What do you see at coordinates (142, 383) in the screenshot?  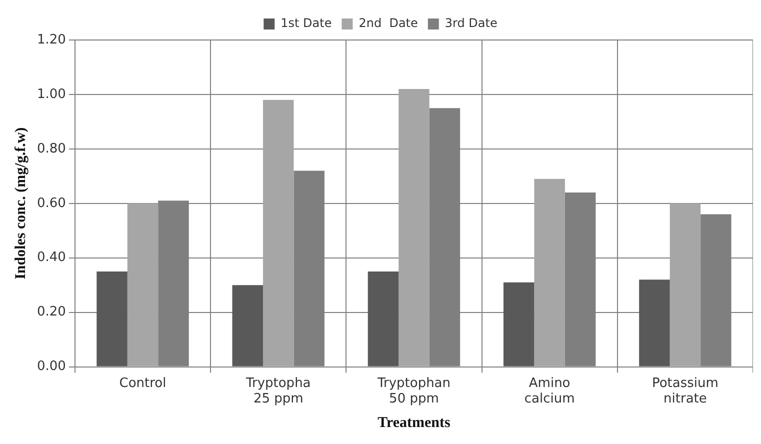 I see `x-tick-label: Control` at bounding box center [142, 383].